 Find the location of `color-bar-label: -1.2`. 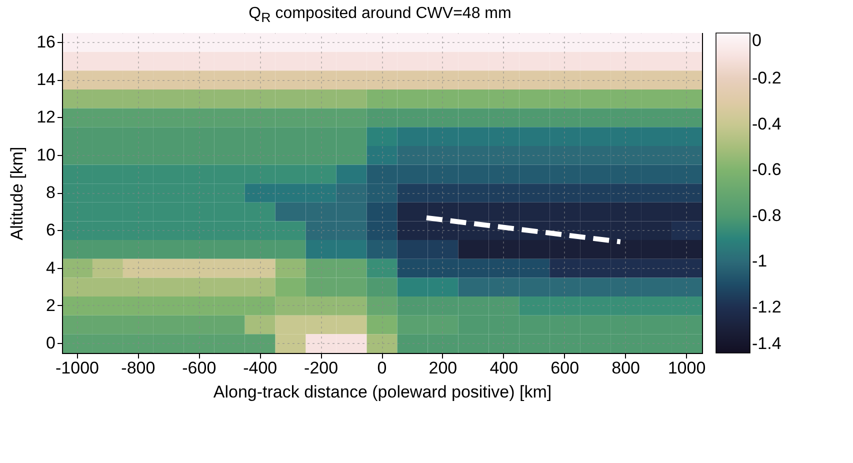

color-bar-label: -1.2 is located at coordinates (767, 306).